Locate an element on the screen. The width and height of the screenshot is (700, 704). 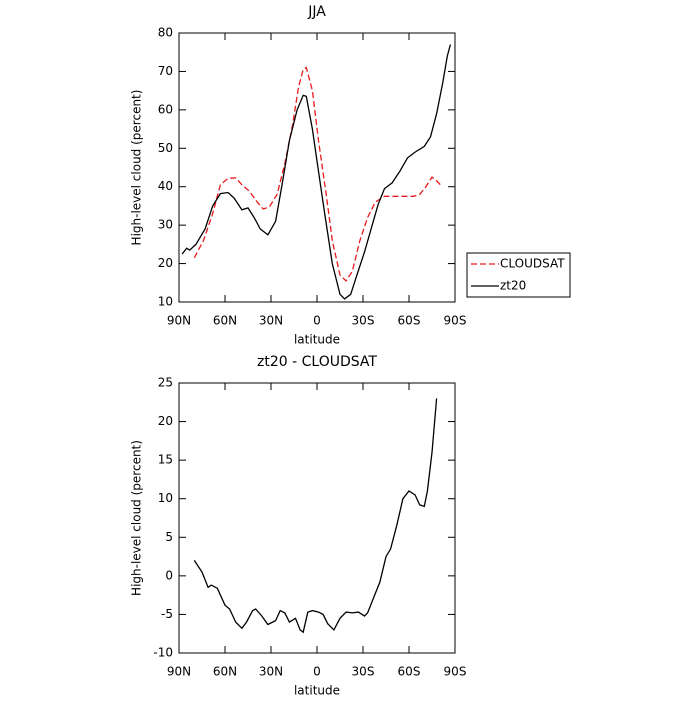
y-tick-label: 60 is located at coordinates (165, 109).